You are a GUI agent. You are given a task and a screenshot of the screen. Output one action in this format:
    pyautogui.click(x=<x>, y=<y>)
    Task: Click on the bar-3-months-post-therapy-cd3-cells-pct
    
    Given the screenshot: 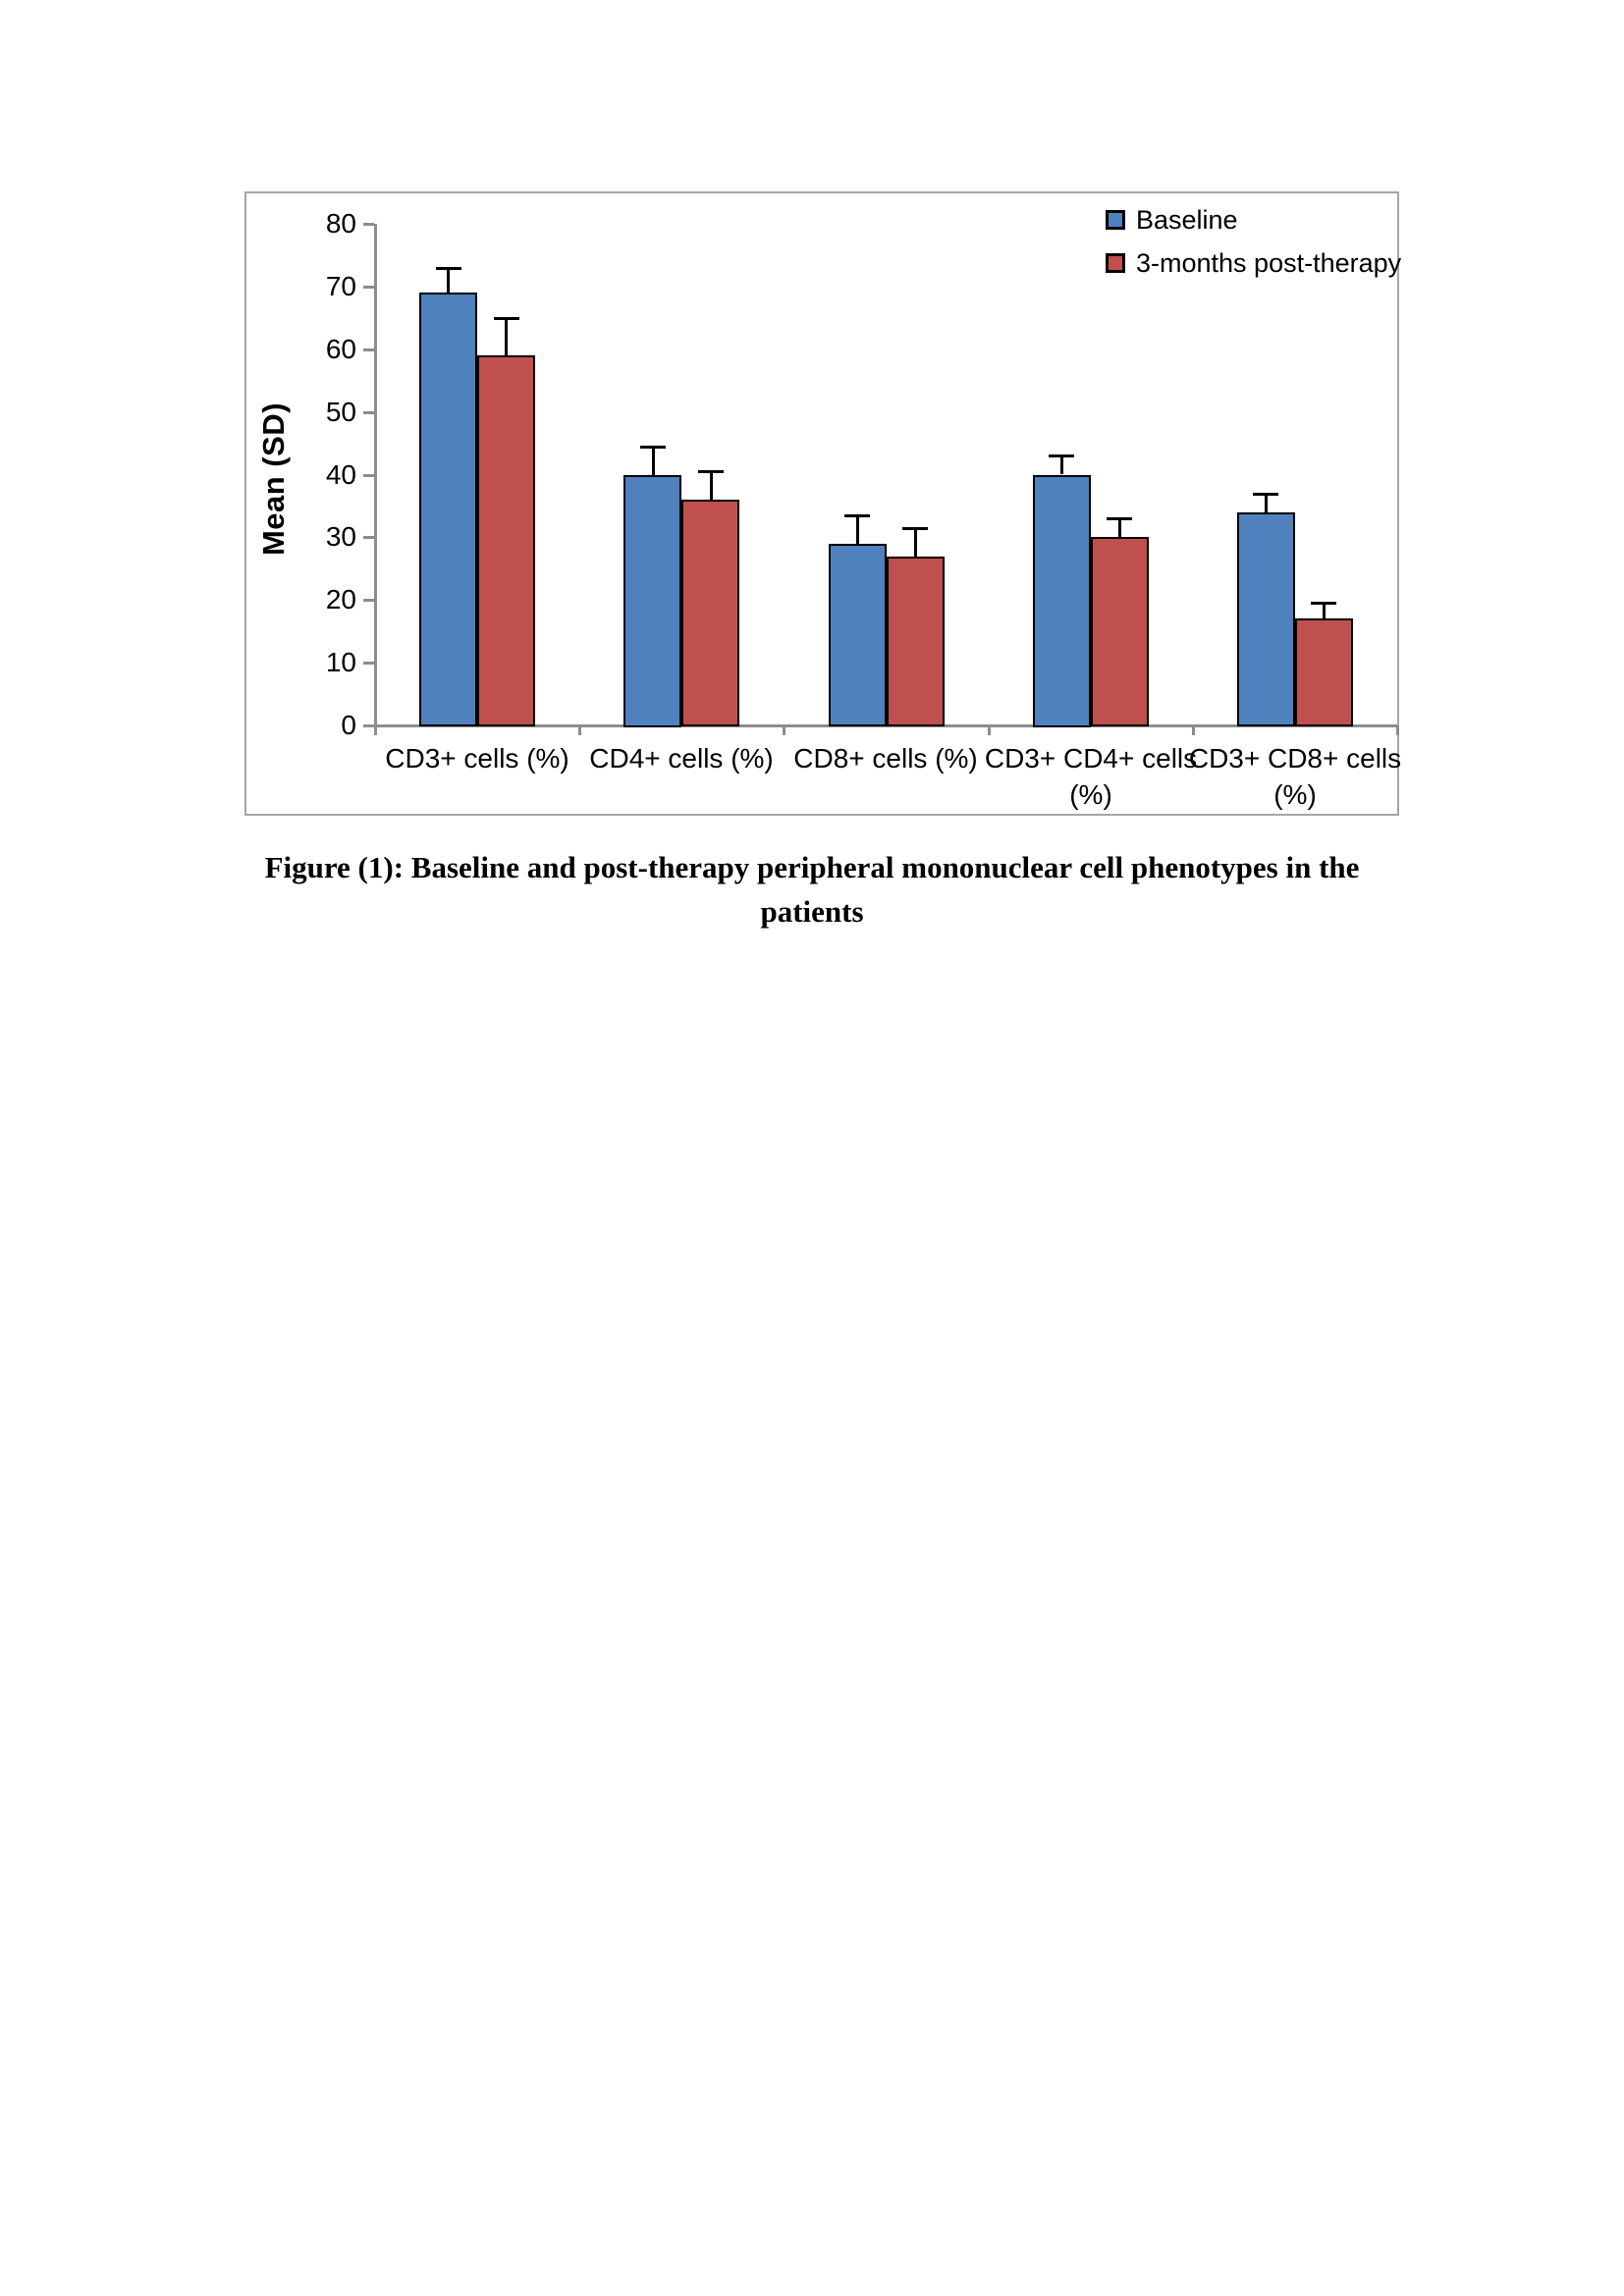 What is the action you would take?
    pyautogui.click(x=506, y=540)
    